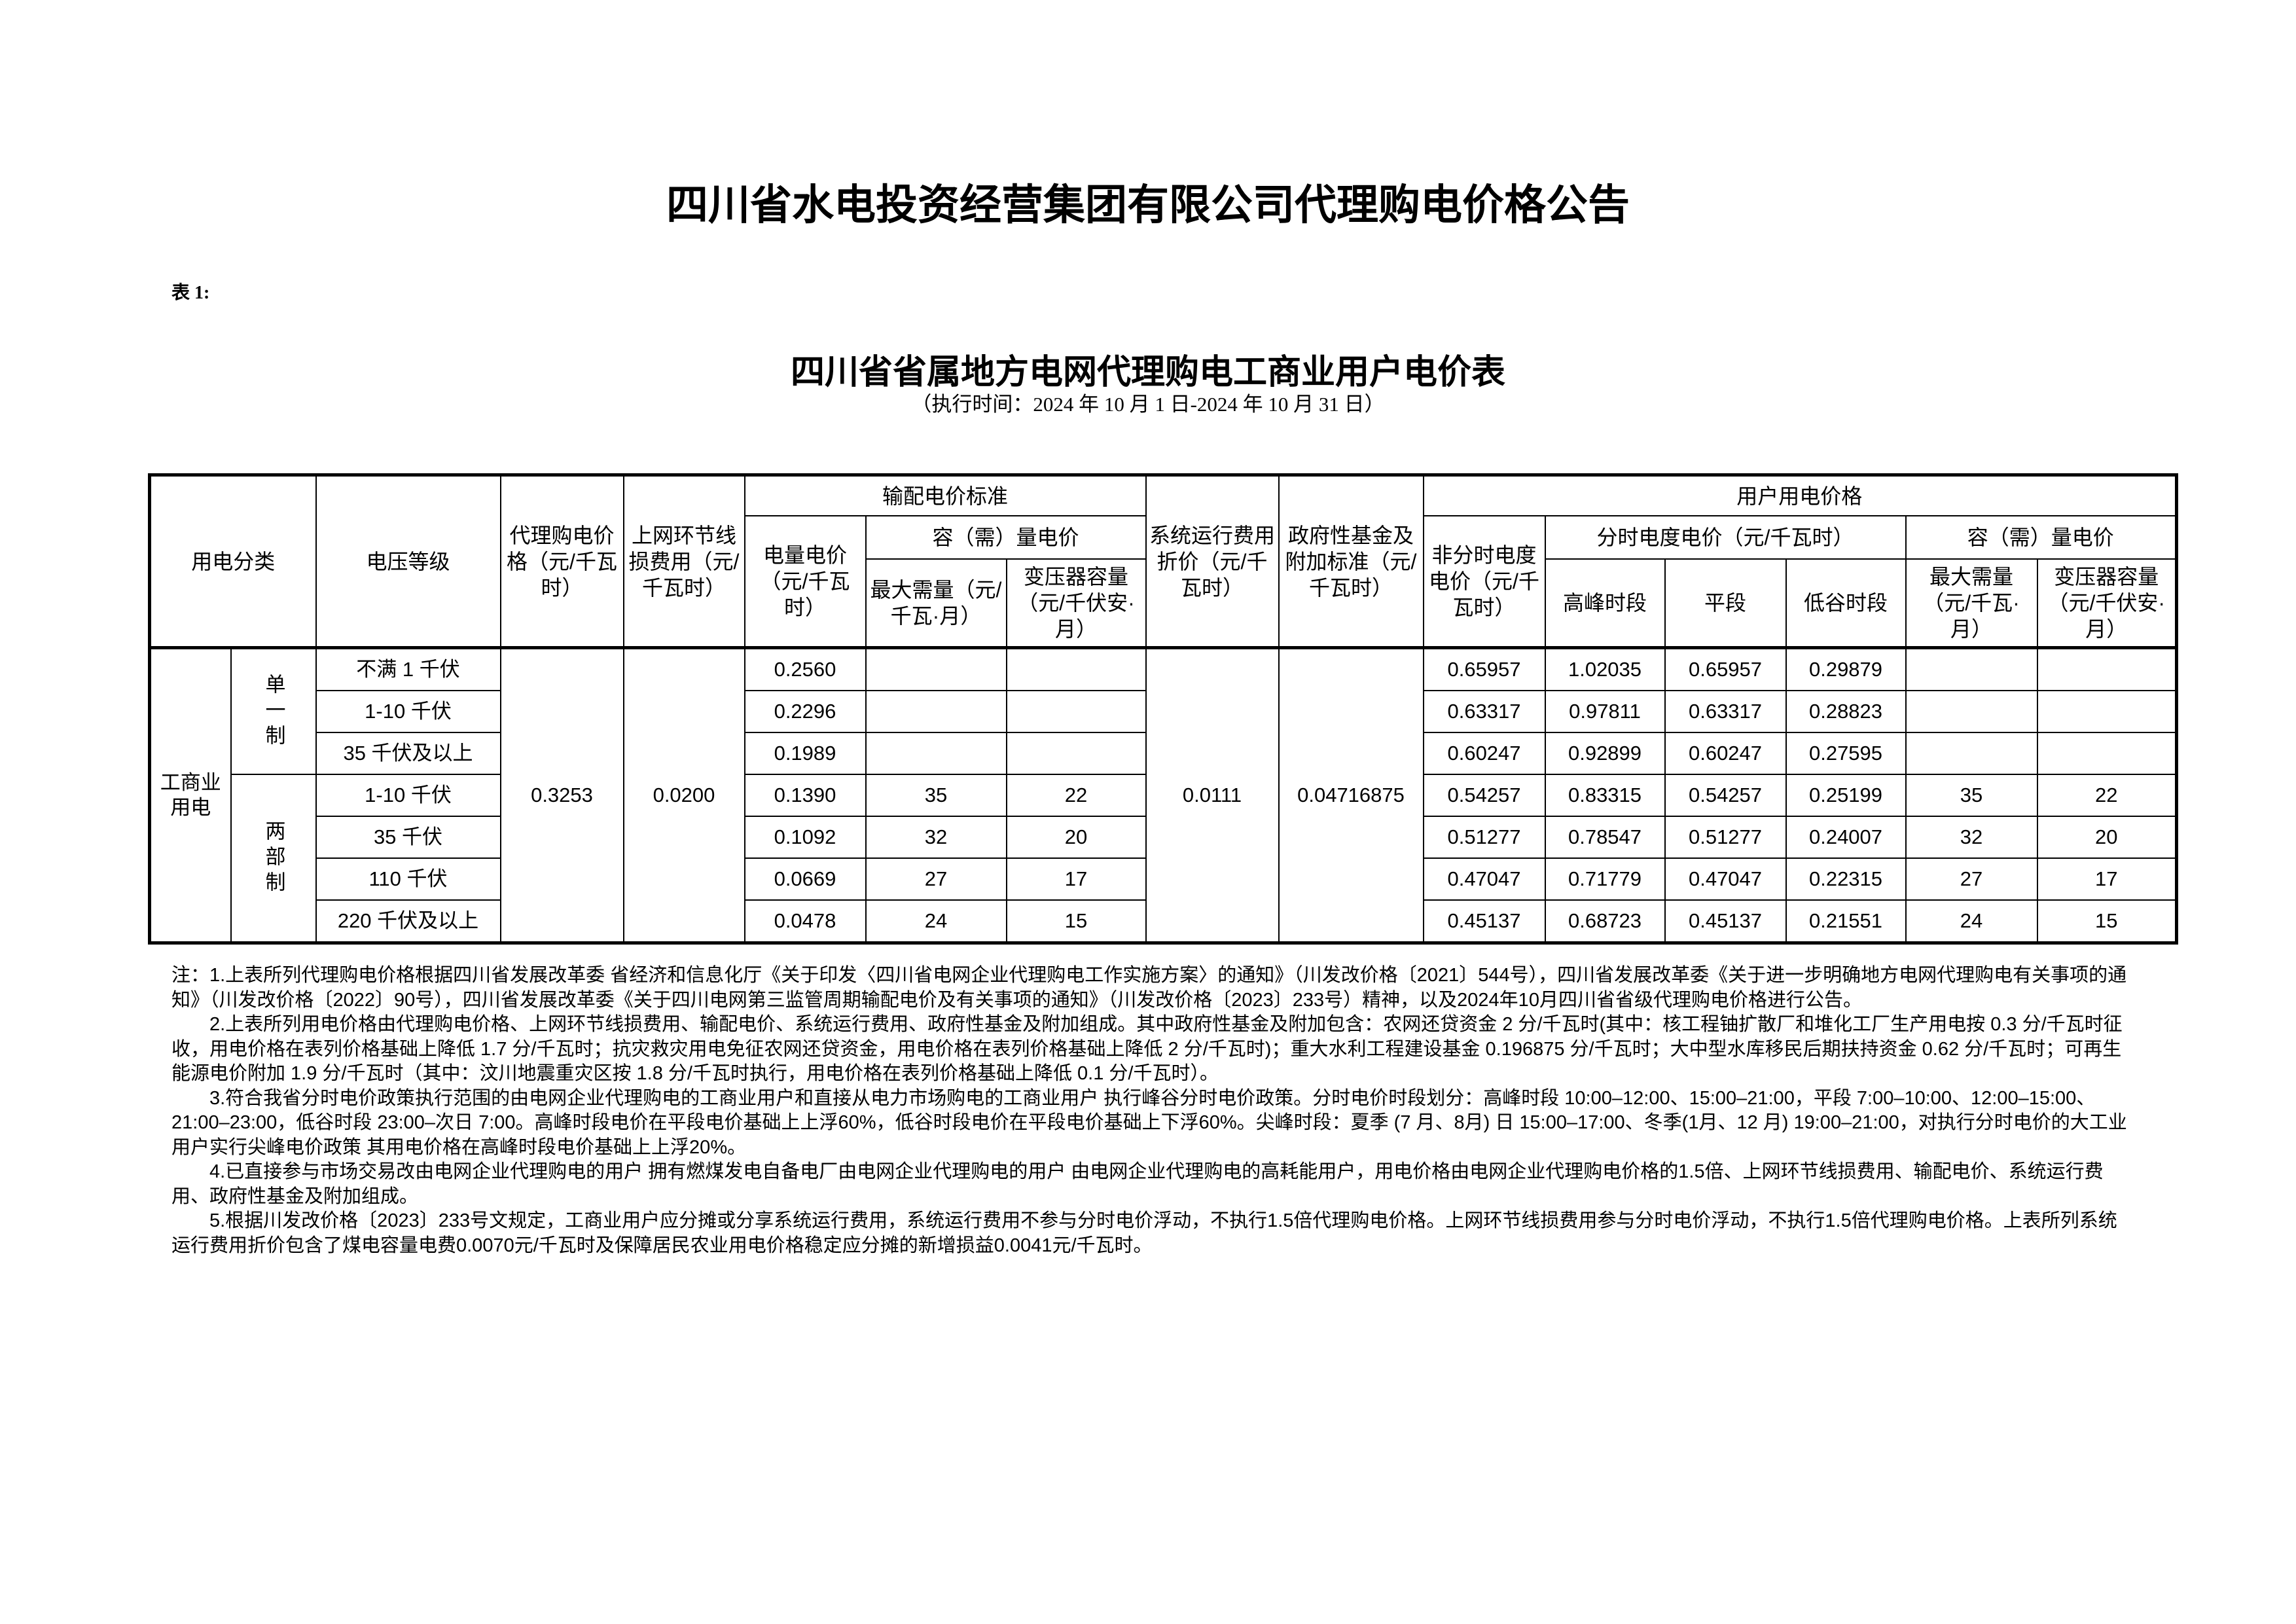 This screenshot has width=2296, height=1624. What do you see at coordinates (1846, 921) in the screenshot?
I see `valley-cell: 0.21551` at bounding box center [1846, 921].